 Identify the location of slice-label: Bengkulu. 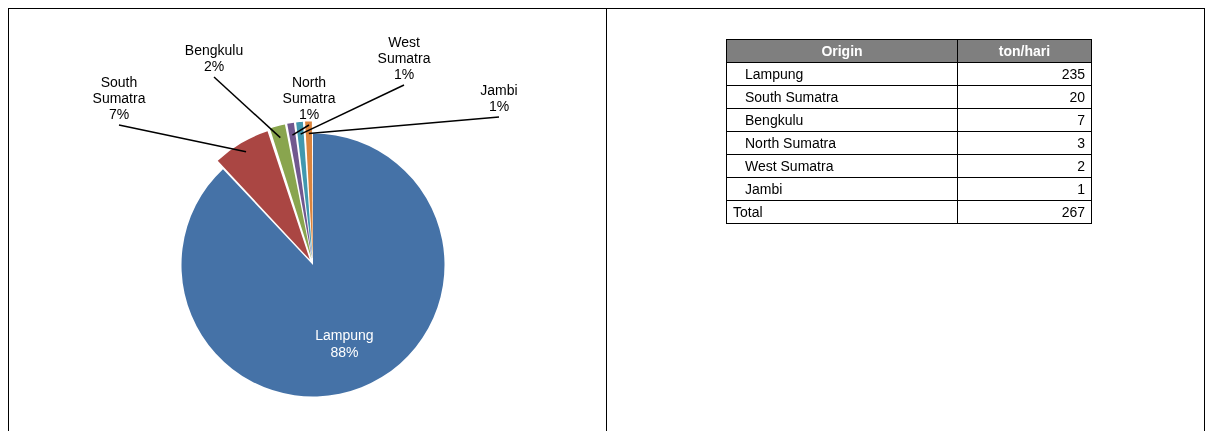
(214, 49).